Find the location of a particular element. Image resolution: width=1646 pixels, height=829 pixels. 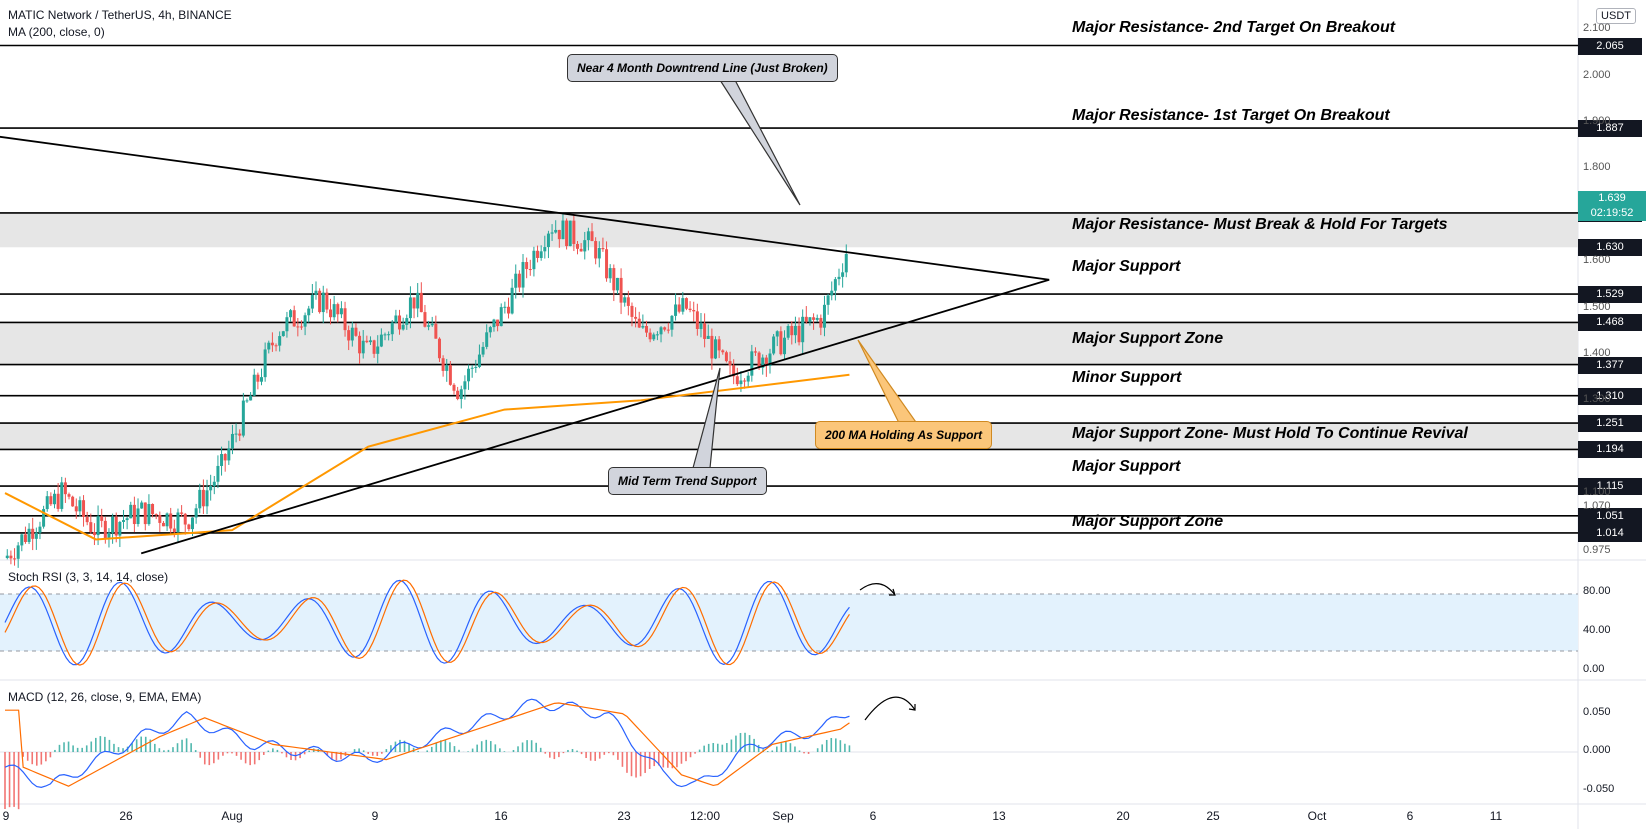

currency-label: USDT is located at coordinates (1616, 16).